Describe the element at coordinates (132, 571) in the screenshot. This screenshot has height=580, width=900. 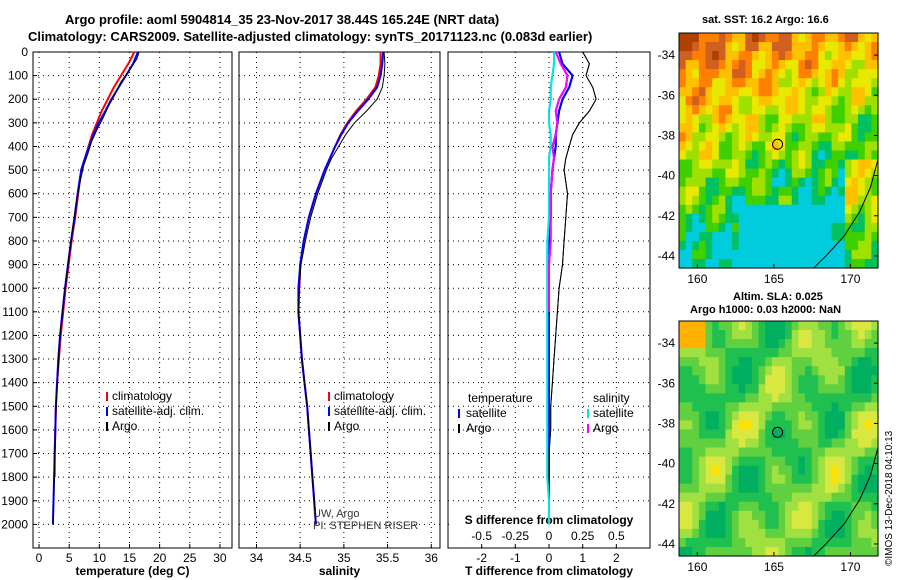
I see `x-axis-label: temperature (deg C)` at that location.